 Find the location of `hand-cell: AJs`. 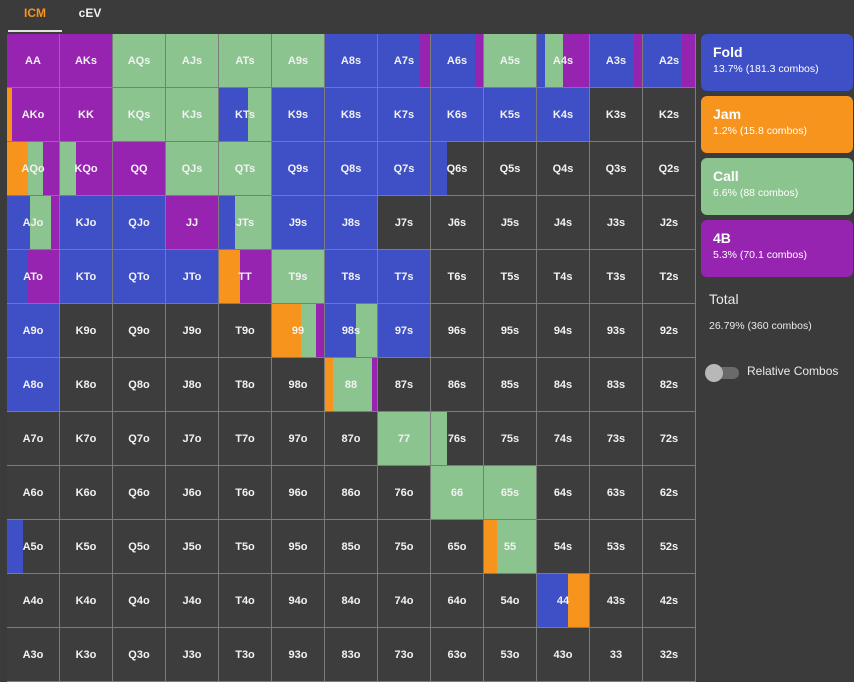

hand-cell: AJs is located at coordinates (192, 61).